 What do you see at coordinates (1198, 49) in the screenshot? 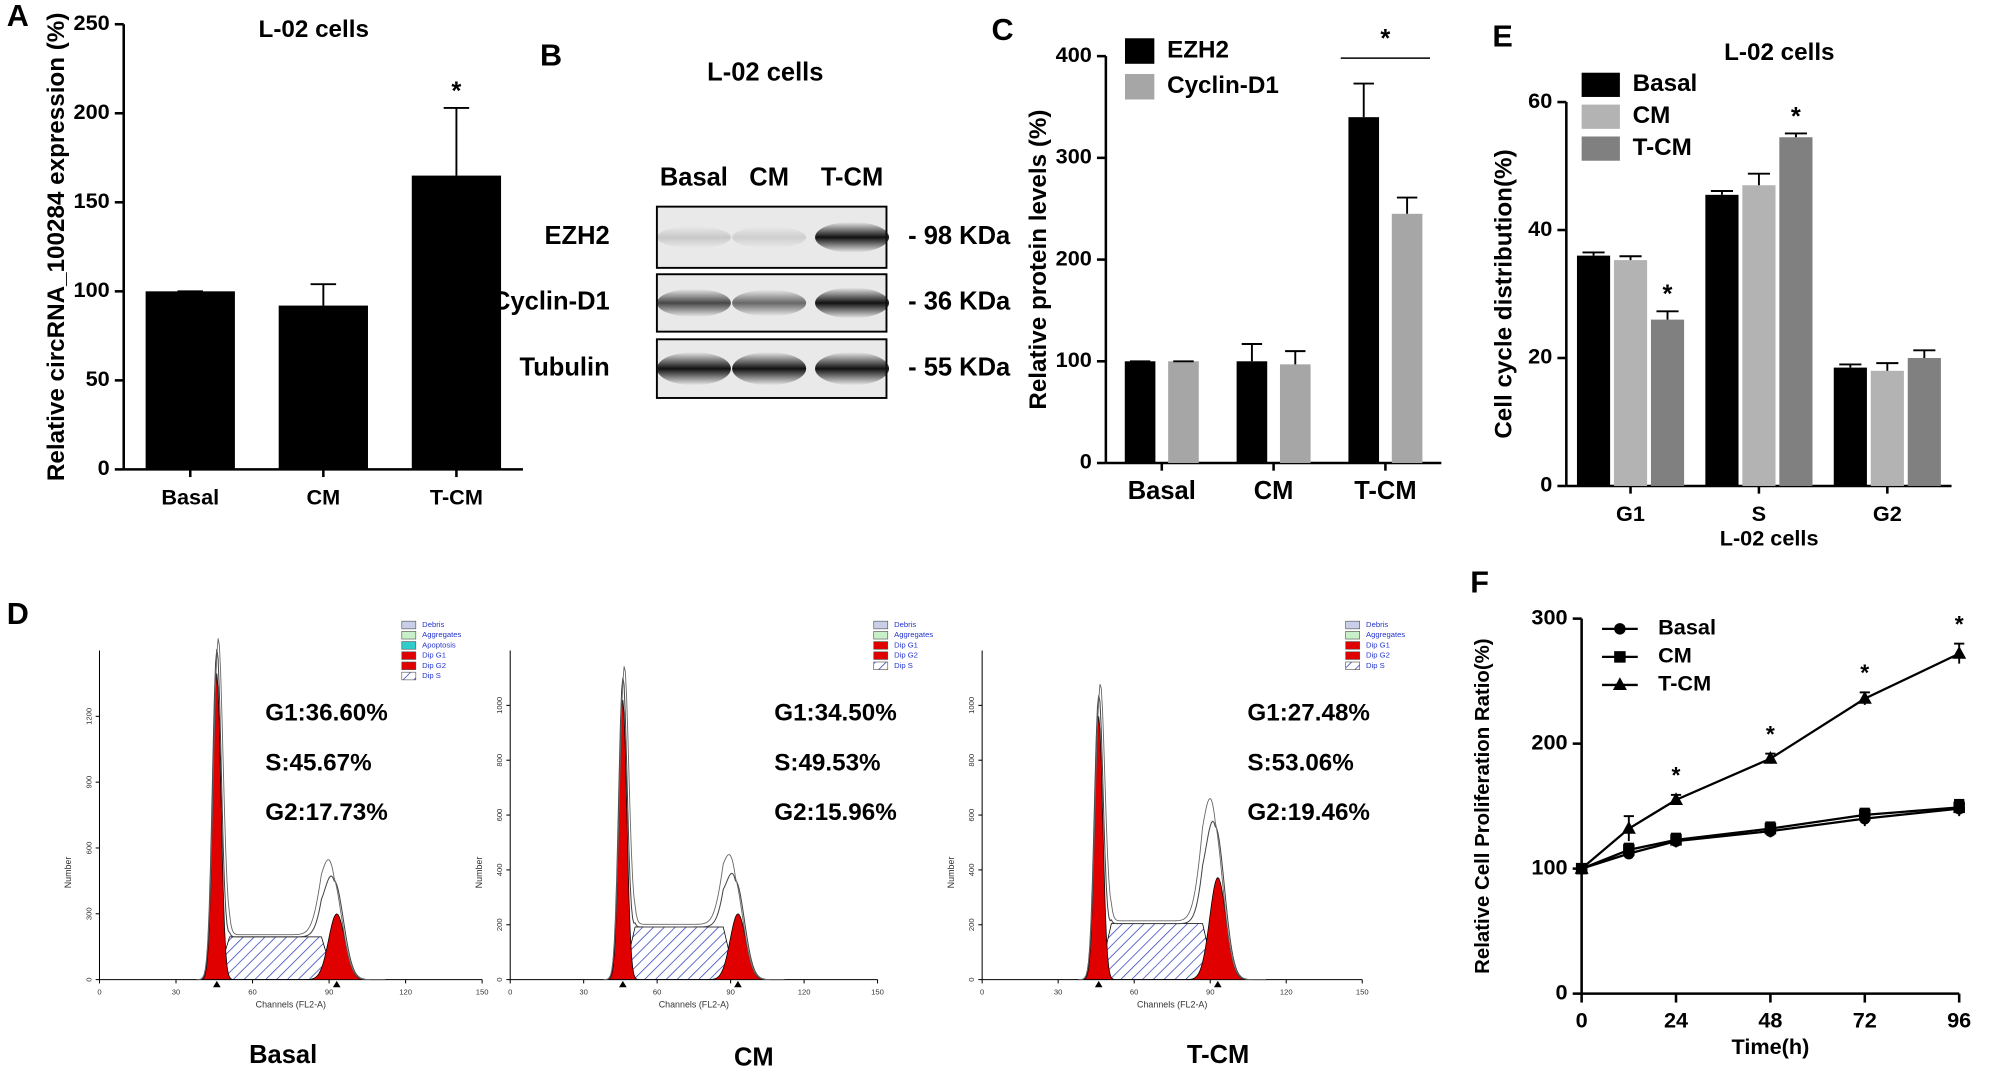
I see `legend-label: EZH2` at bounding box center [1198, 49].